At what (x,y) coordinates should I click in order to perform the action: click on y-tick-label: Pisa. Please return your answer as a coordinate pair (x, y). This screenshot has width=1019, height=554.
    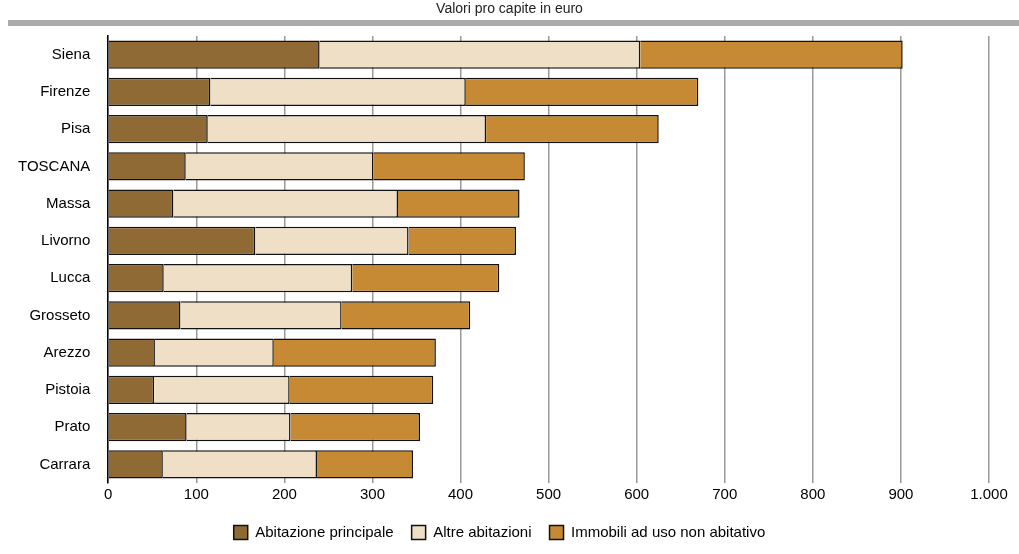
    Looking at the image, I should click on (76, 128).